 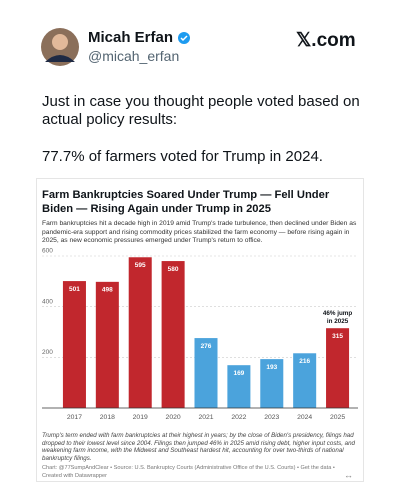 I want to click on x-tick-label: 2024, so click(x=304, y=417).